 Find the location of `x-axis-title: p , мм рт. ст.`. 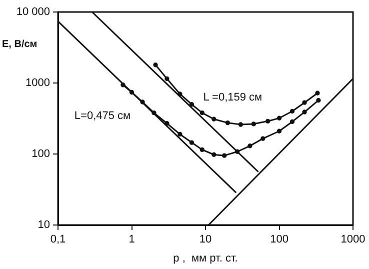

x-axis-title: p , мм рт. ст. is located at coordinates (205, 258).